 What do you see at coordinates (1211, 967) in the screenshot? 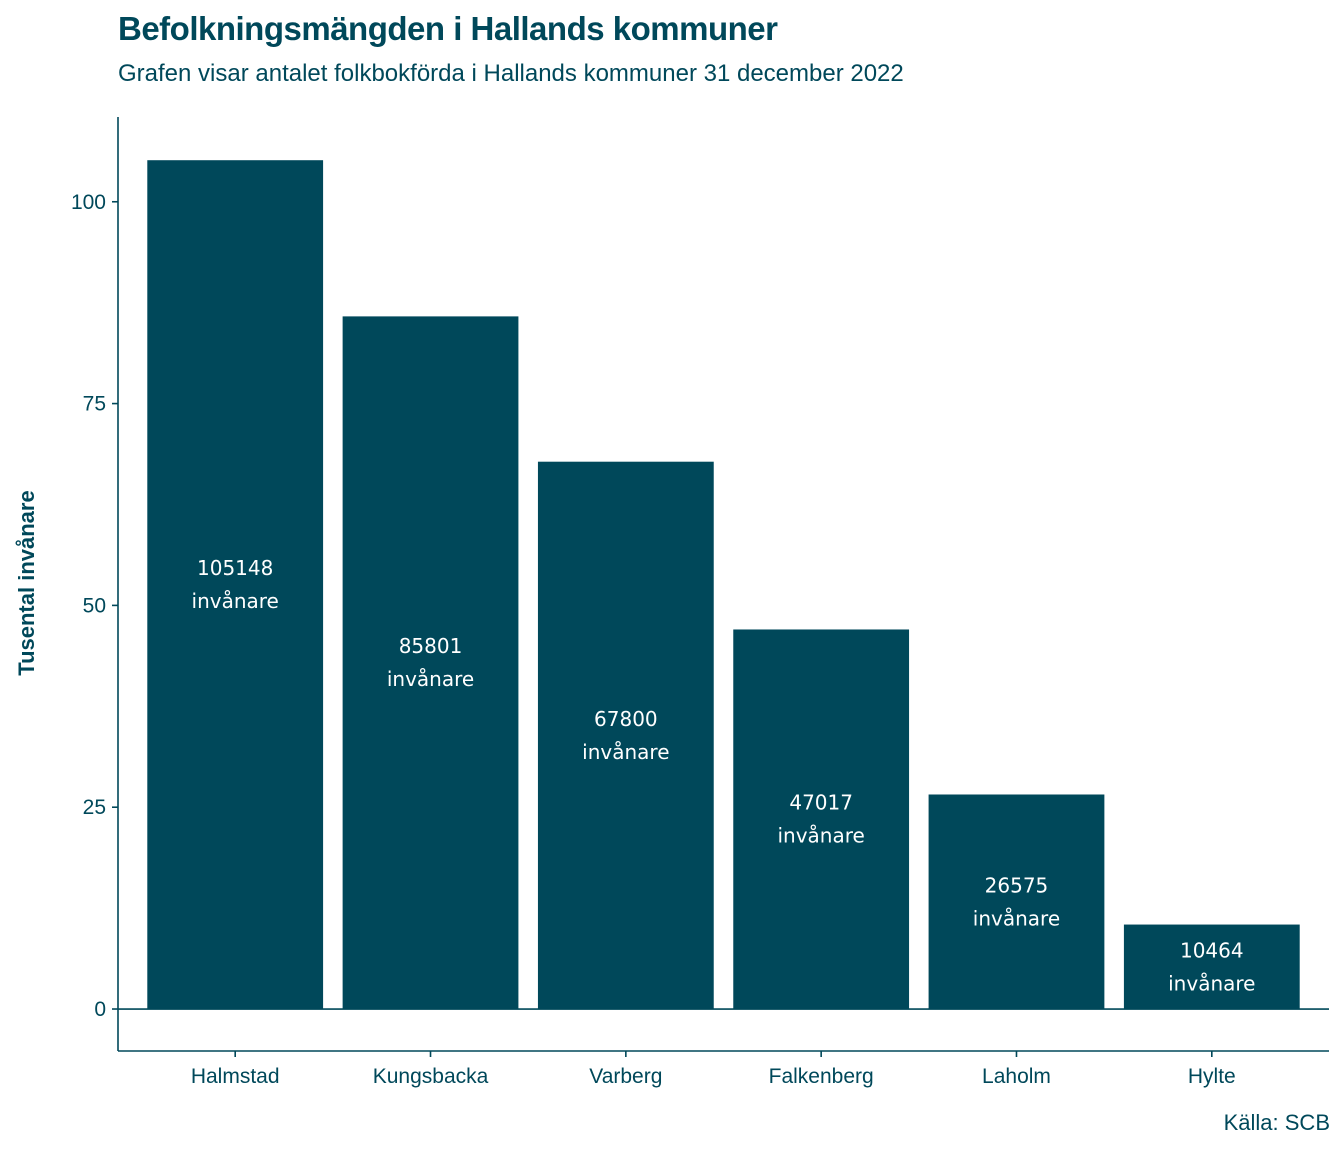
I see `bar-hylte` at bounding box center [1211, 967].